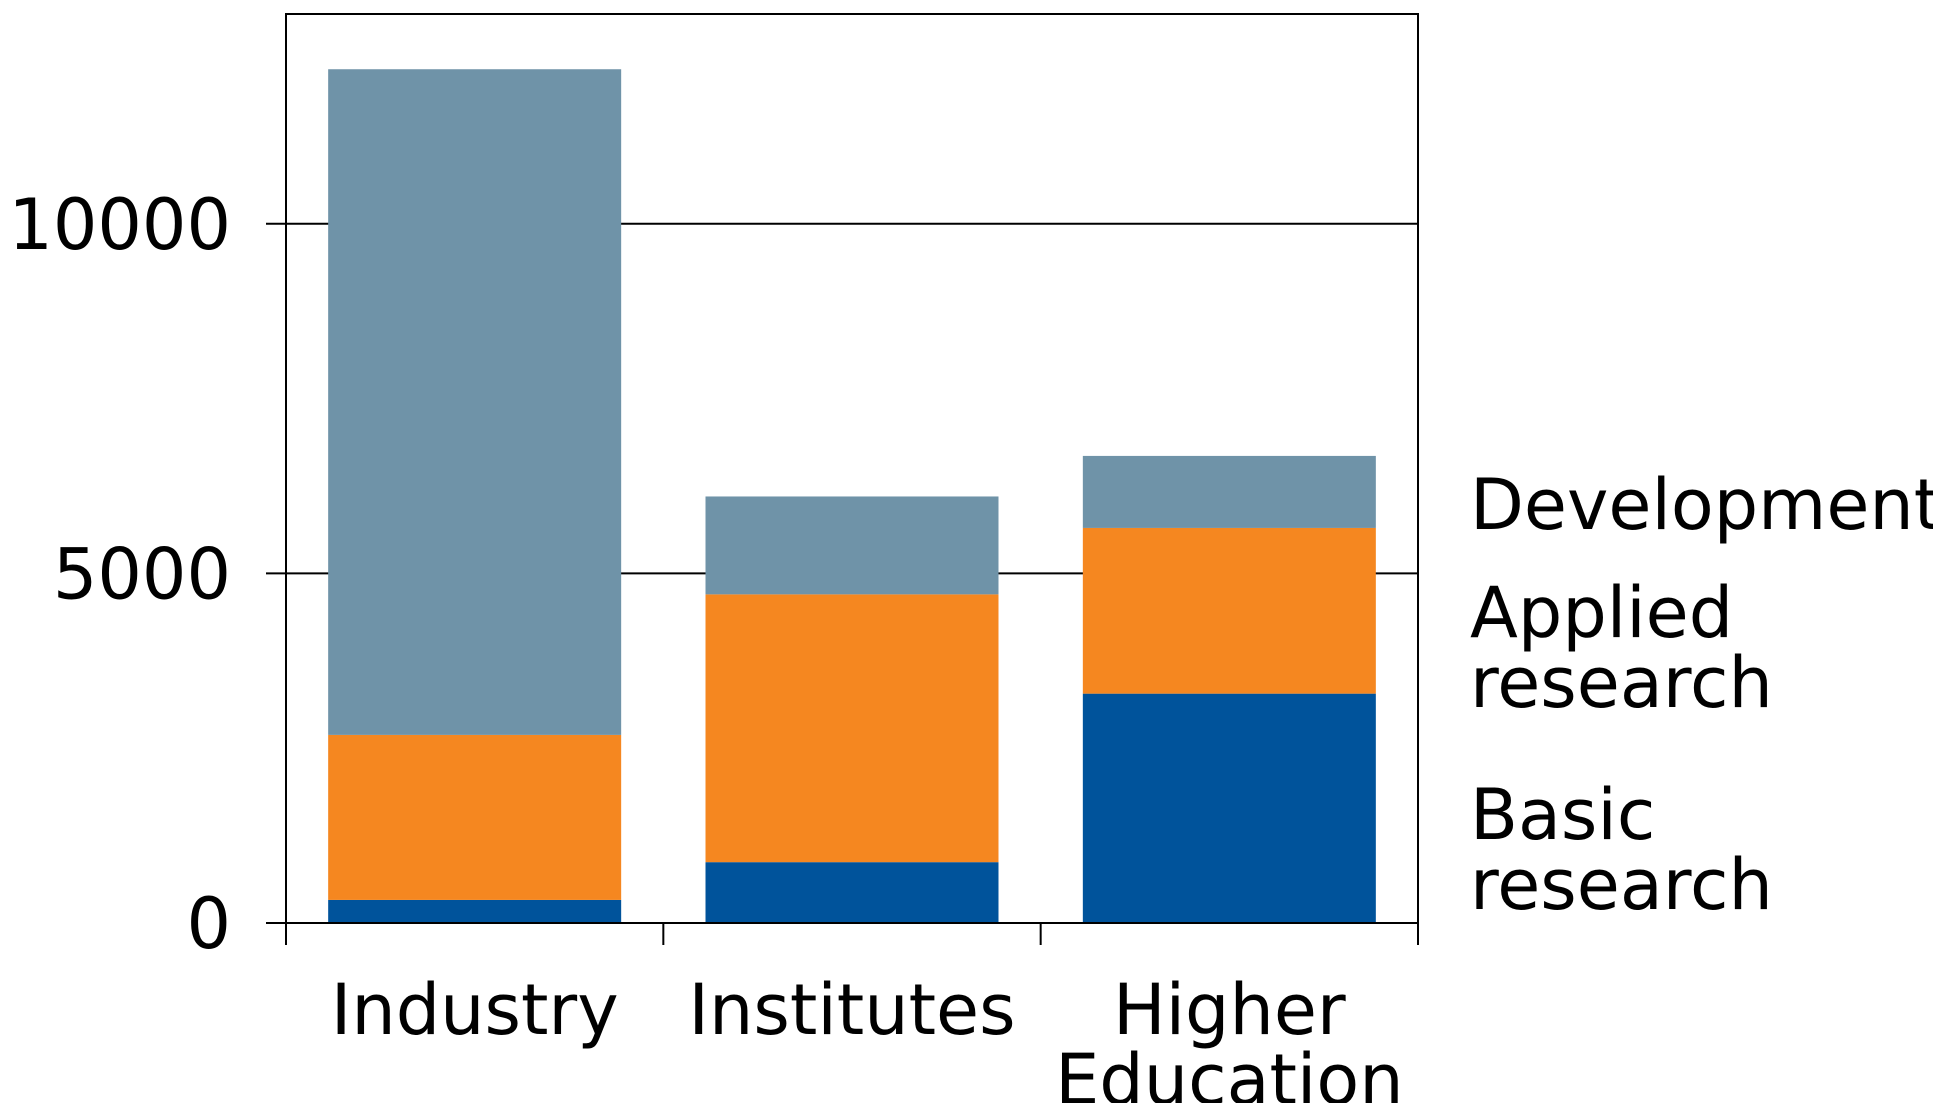 Image resolution: width=1933 pixels, height=1103 pixels. I want to click on bar-industry-applied-research, so click(475, 817).